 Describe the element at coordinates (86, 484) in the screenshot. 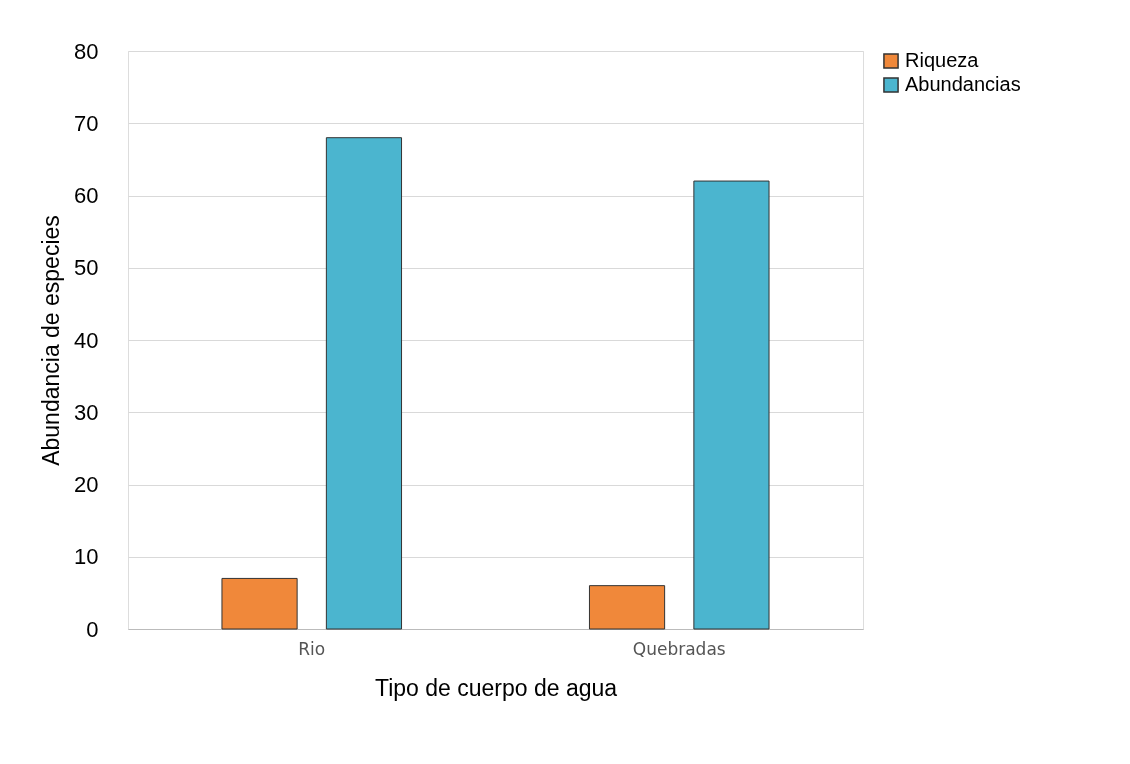

I see `y-tick-label: 20` at that location.